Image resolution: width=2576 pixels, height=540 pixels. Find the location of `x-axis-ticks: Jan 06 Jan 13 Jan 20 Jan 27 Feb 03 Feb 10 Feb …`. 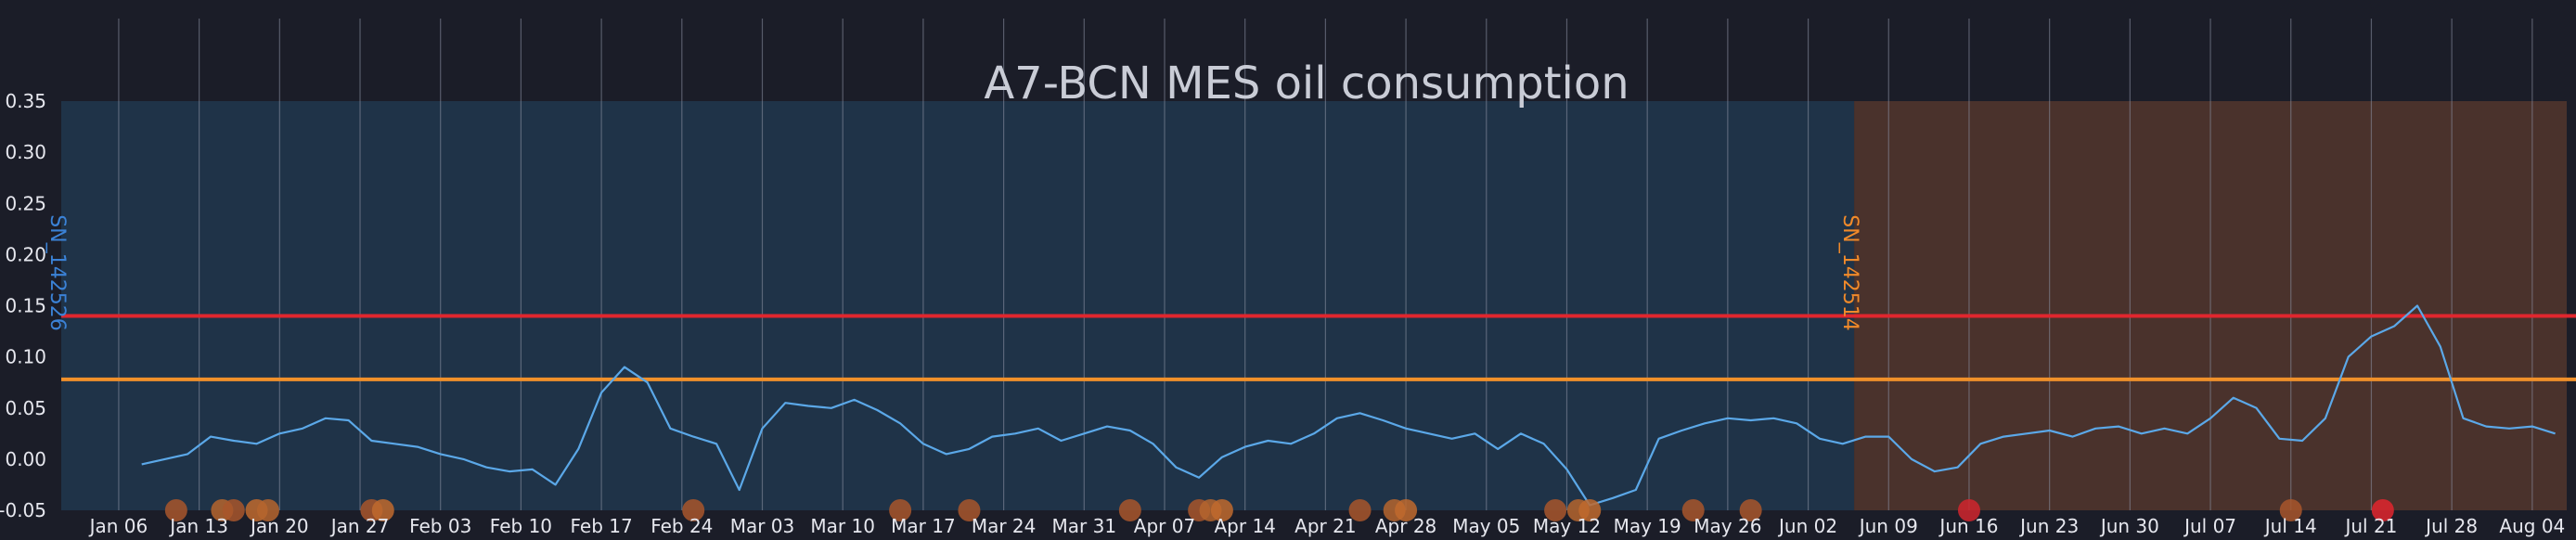

x-axis-ticks: Jan 06 Jan 13 Jan 20 Jan 27 Feb 03 Feb 10 Feb … is located at coordinates (1327, 526).